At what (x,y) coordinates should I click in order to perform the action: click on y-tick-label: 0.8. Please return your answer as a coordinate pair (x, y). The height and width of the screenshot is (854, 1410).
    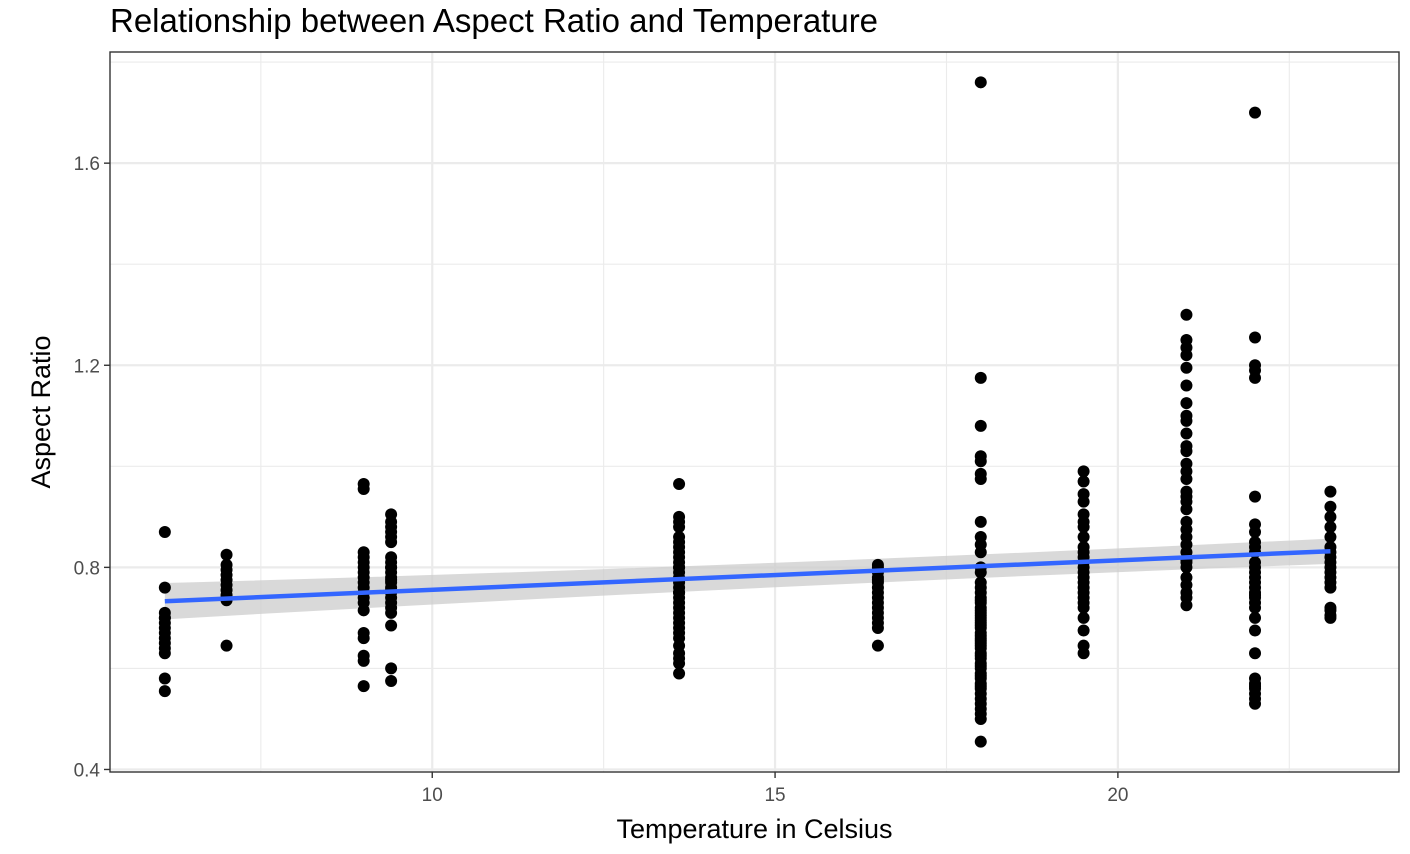
    Looking at the image, I should click on (87, 568).